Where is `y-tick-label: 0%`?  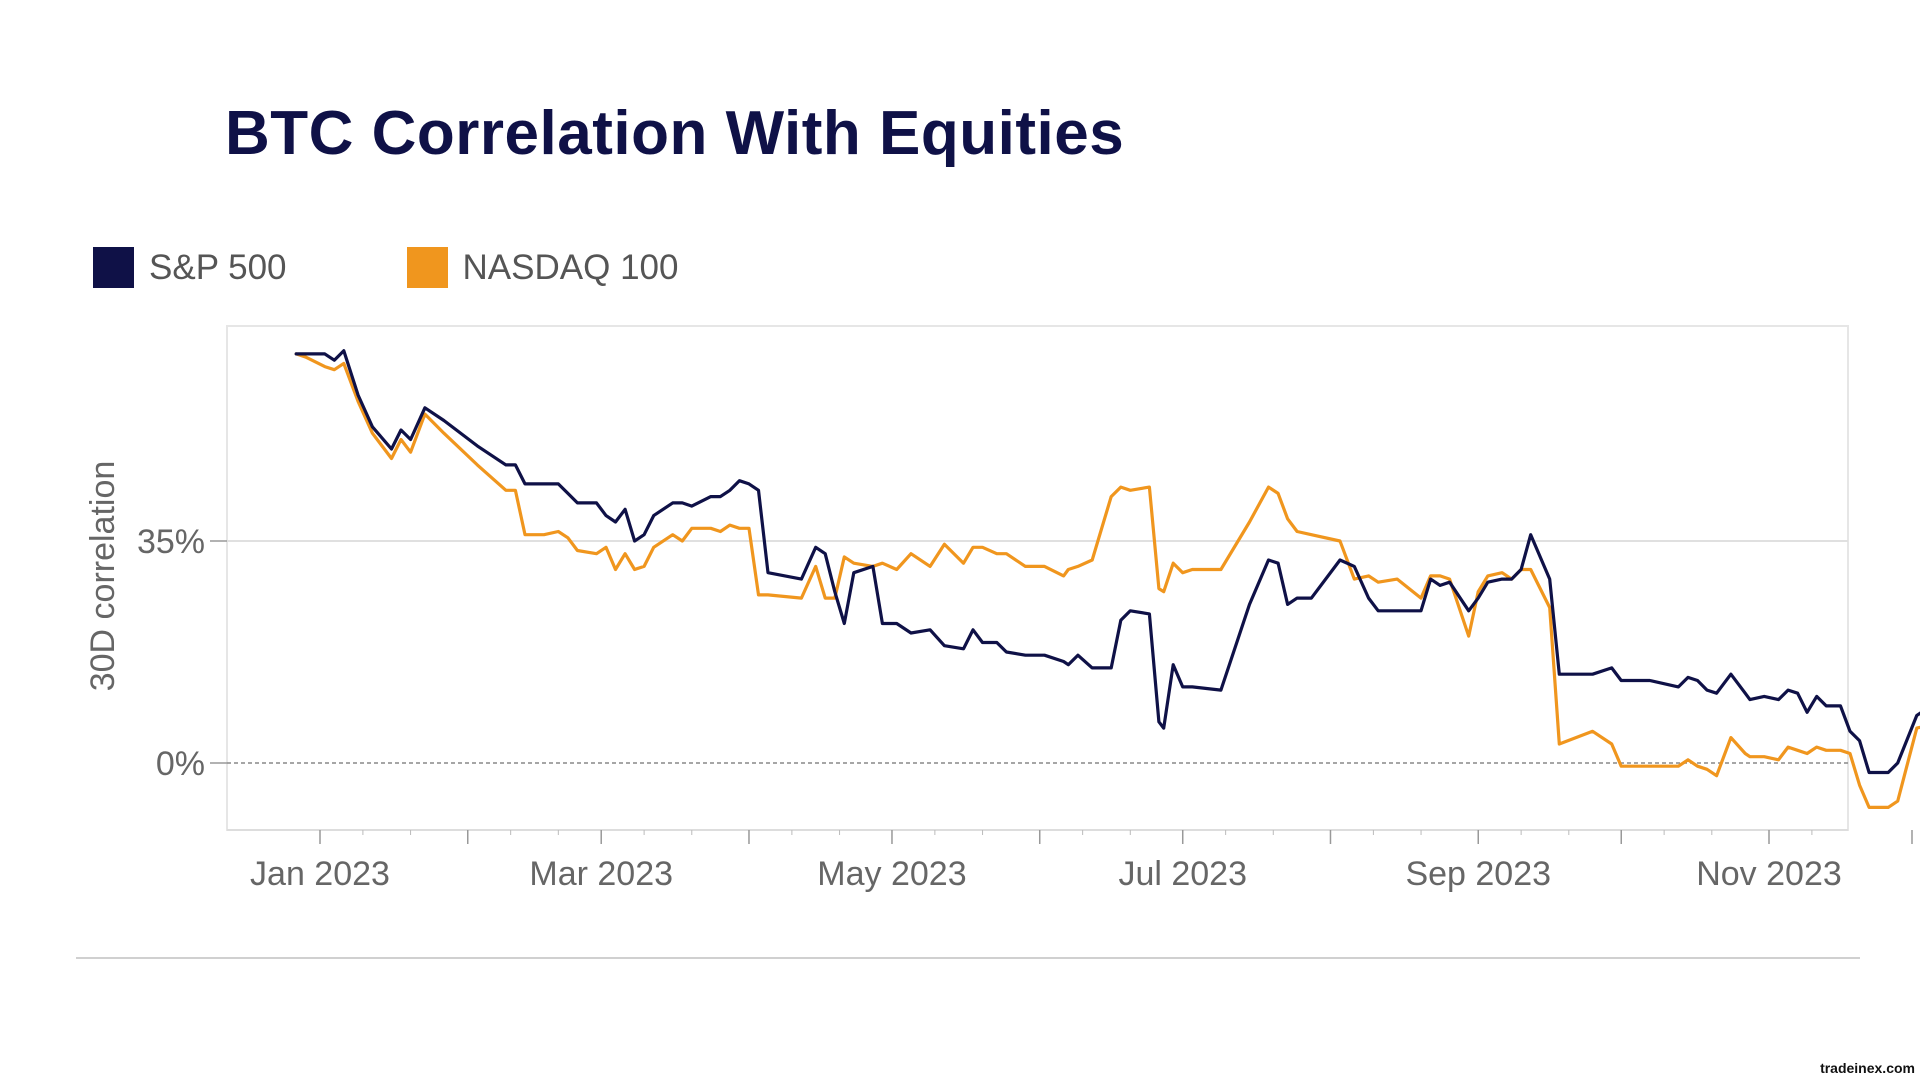
y-tick-label: 0% is located at coordinates (180, 764).